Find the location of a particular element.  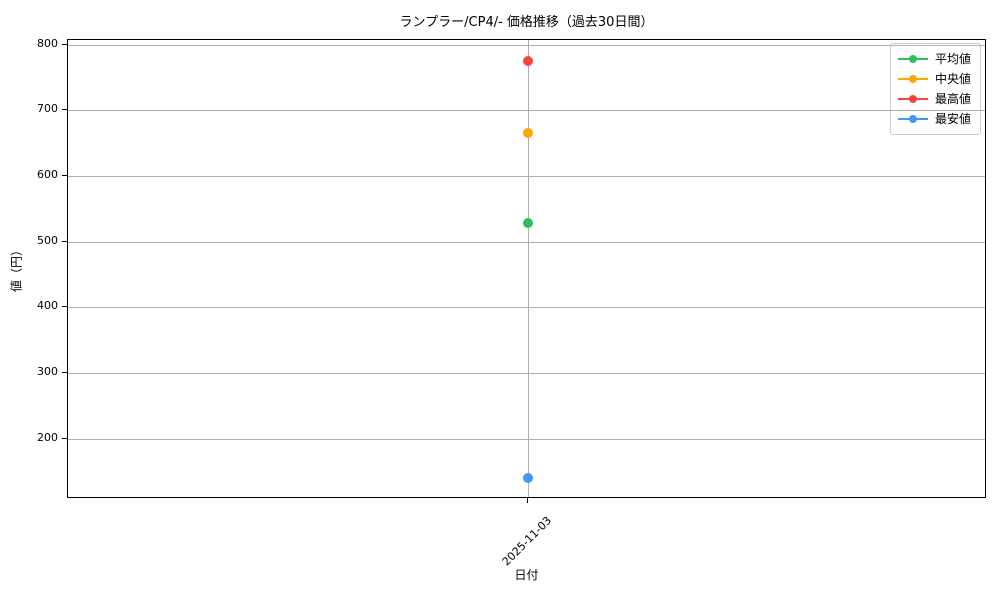

legend-item: 最高値 is located at coordinates (934, 99).